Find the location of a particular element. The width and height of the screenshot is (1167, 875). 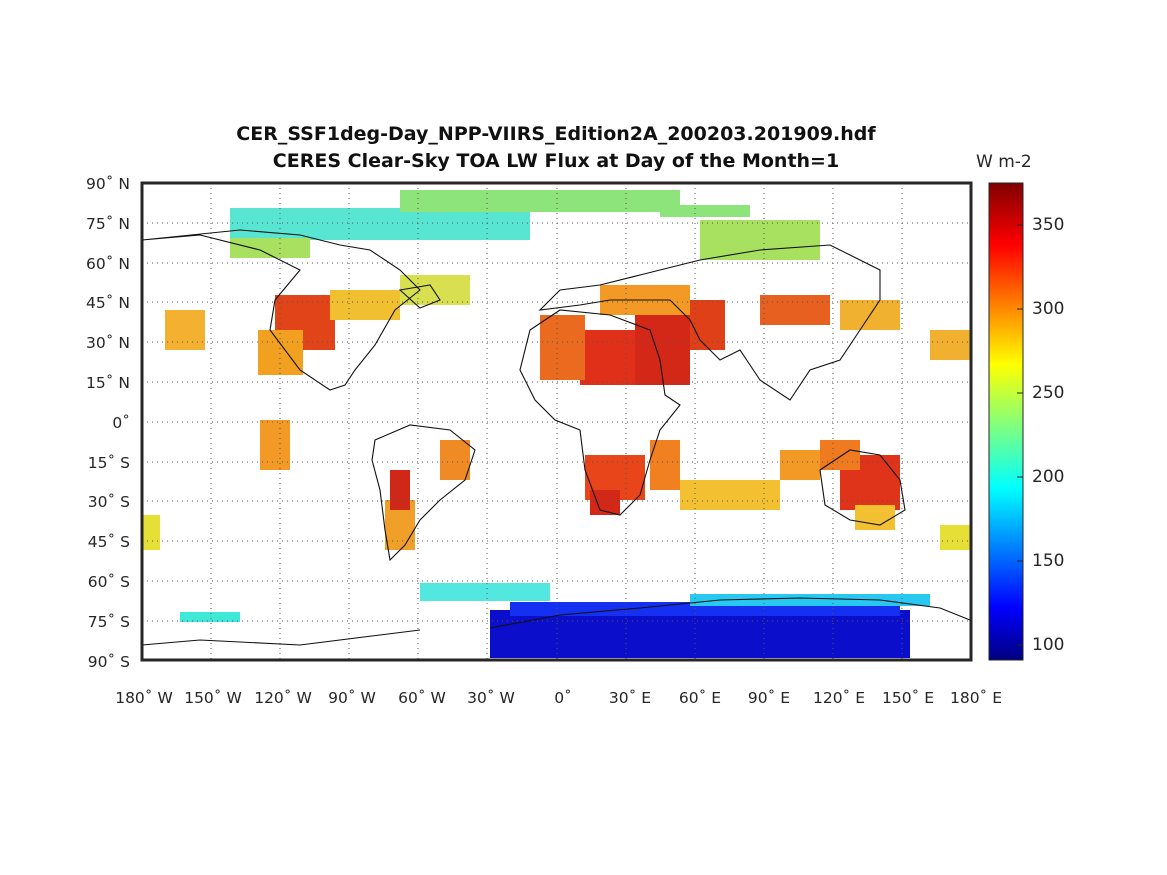

lat-label: 30˚ S is located at coordinates (108, 502).